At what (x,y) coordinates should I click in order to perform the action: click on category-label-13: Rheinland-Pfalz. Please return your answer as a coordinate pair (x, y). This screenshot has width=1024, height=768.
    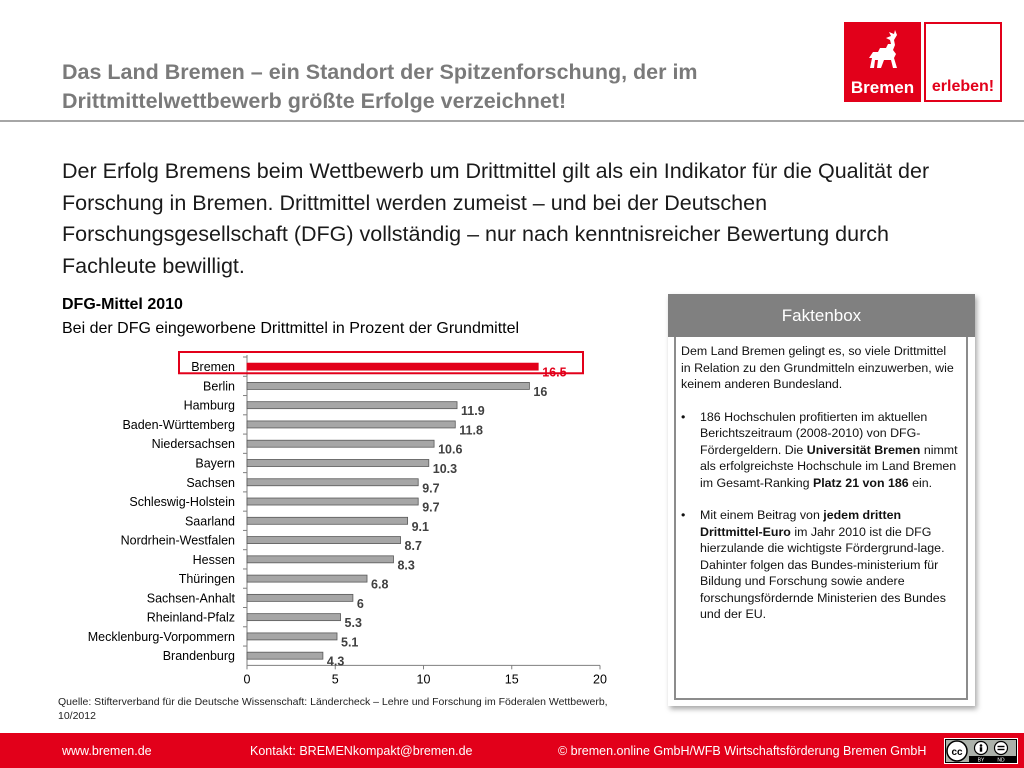
    Looking at the image, I should click on (191, 618).